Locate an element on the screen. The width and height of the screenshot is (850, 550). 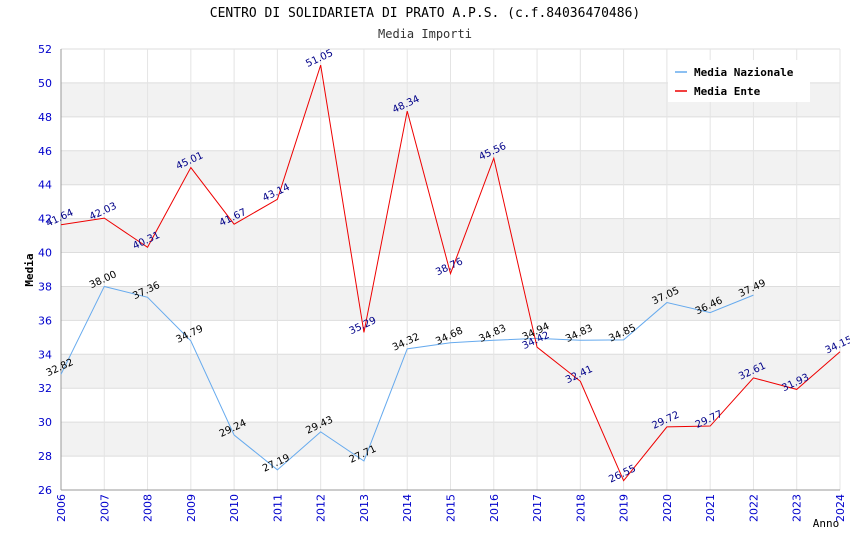
data-label: 34.15 is located at coordinates (837, 345).